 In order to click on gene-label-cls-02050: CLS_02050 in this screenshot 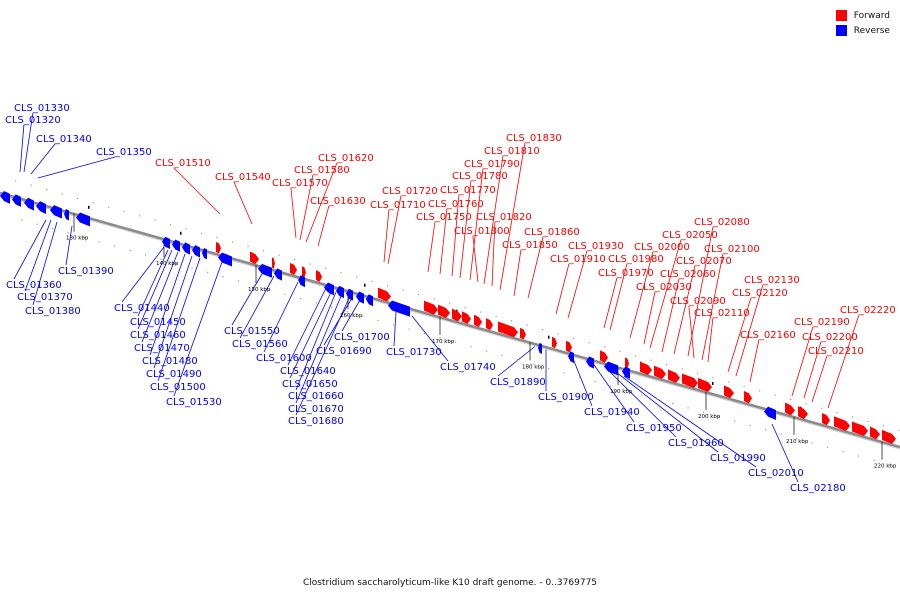, I will do `click(690, 235)`.